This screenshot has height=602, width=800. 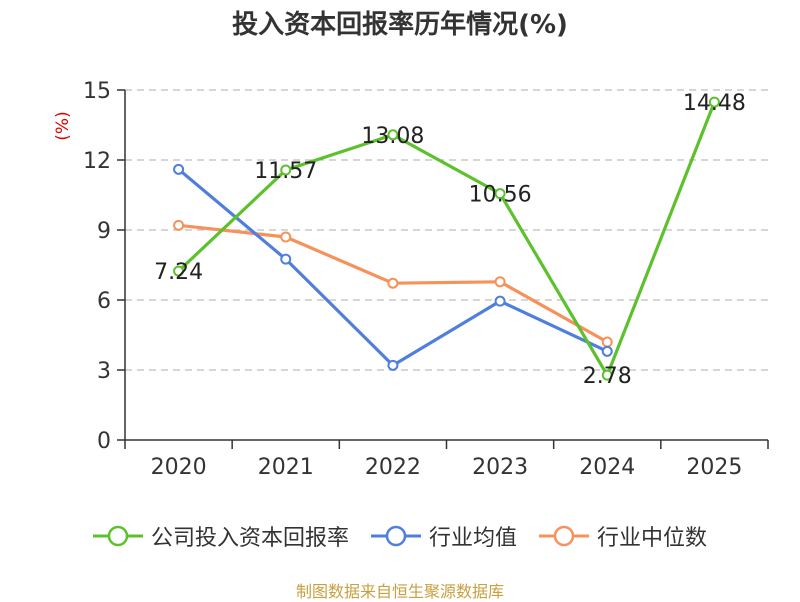 I want to click on source-note: 制图数据来自恒生聚源数据库, so click(x=399, y=591).